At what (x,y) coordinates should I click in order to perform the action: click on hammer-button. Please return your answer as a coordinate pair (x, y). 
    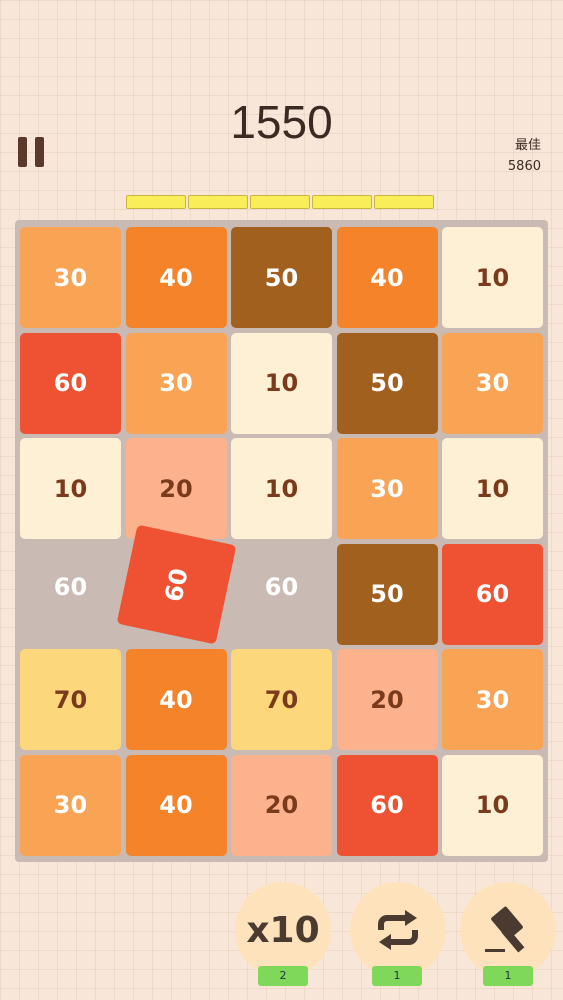
    Looking at the image, I should click on (508, 930).